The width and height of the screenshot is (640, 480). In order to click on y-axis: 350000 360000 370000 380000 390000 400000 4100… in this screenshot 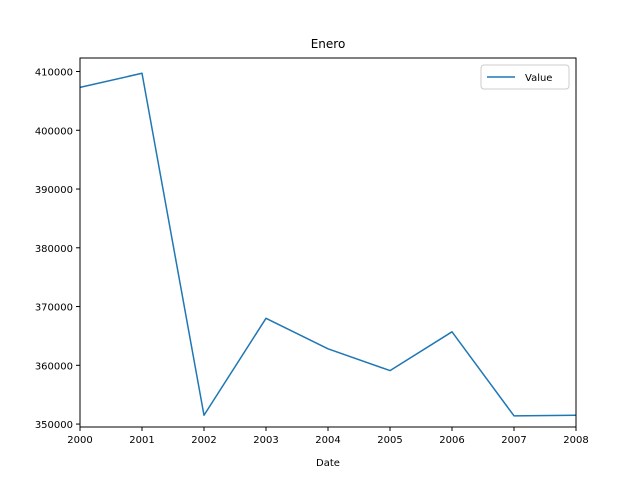, I will do `click(57, 249)`.